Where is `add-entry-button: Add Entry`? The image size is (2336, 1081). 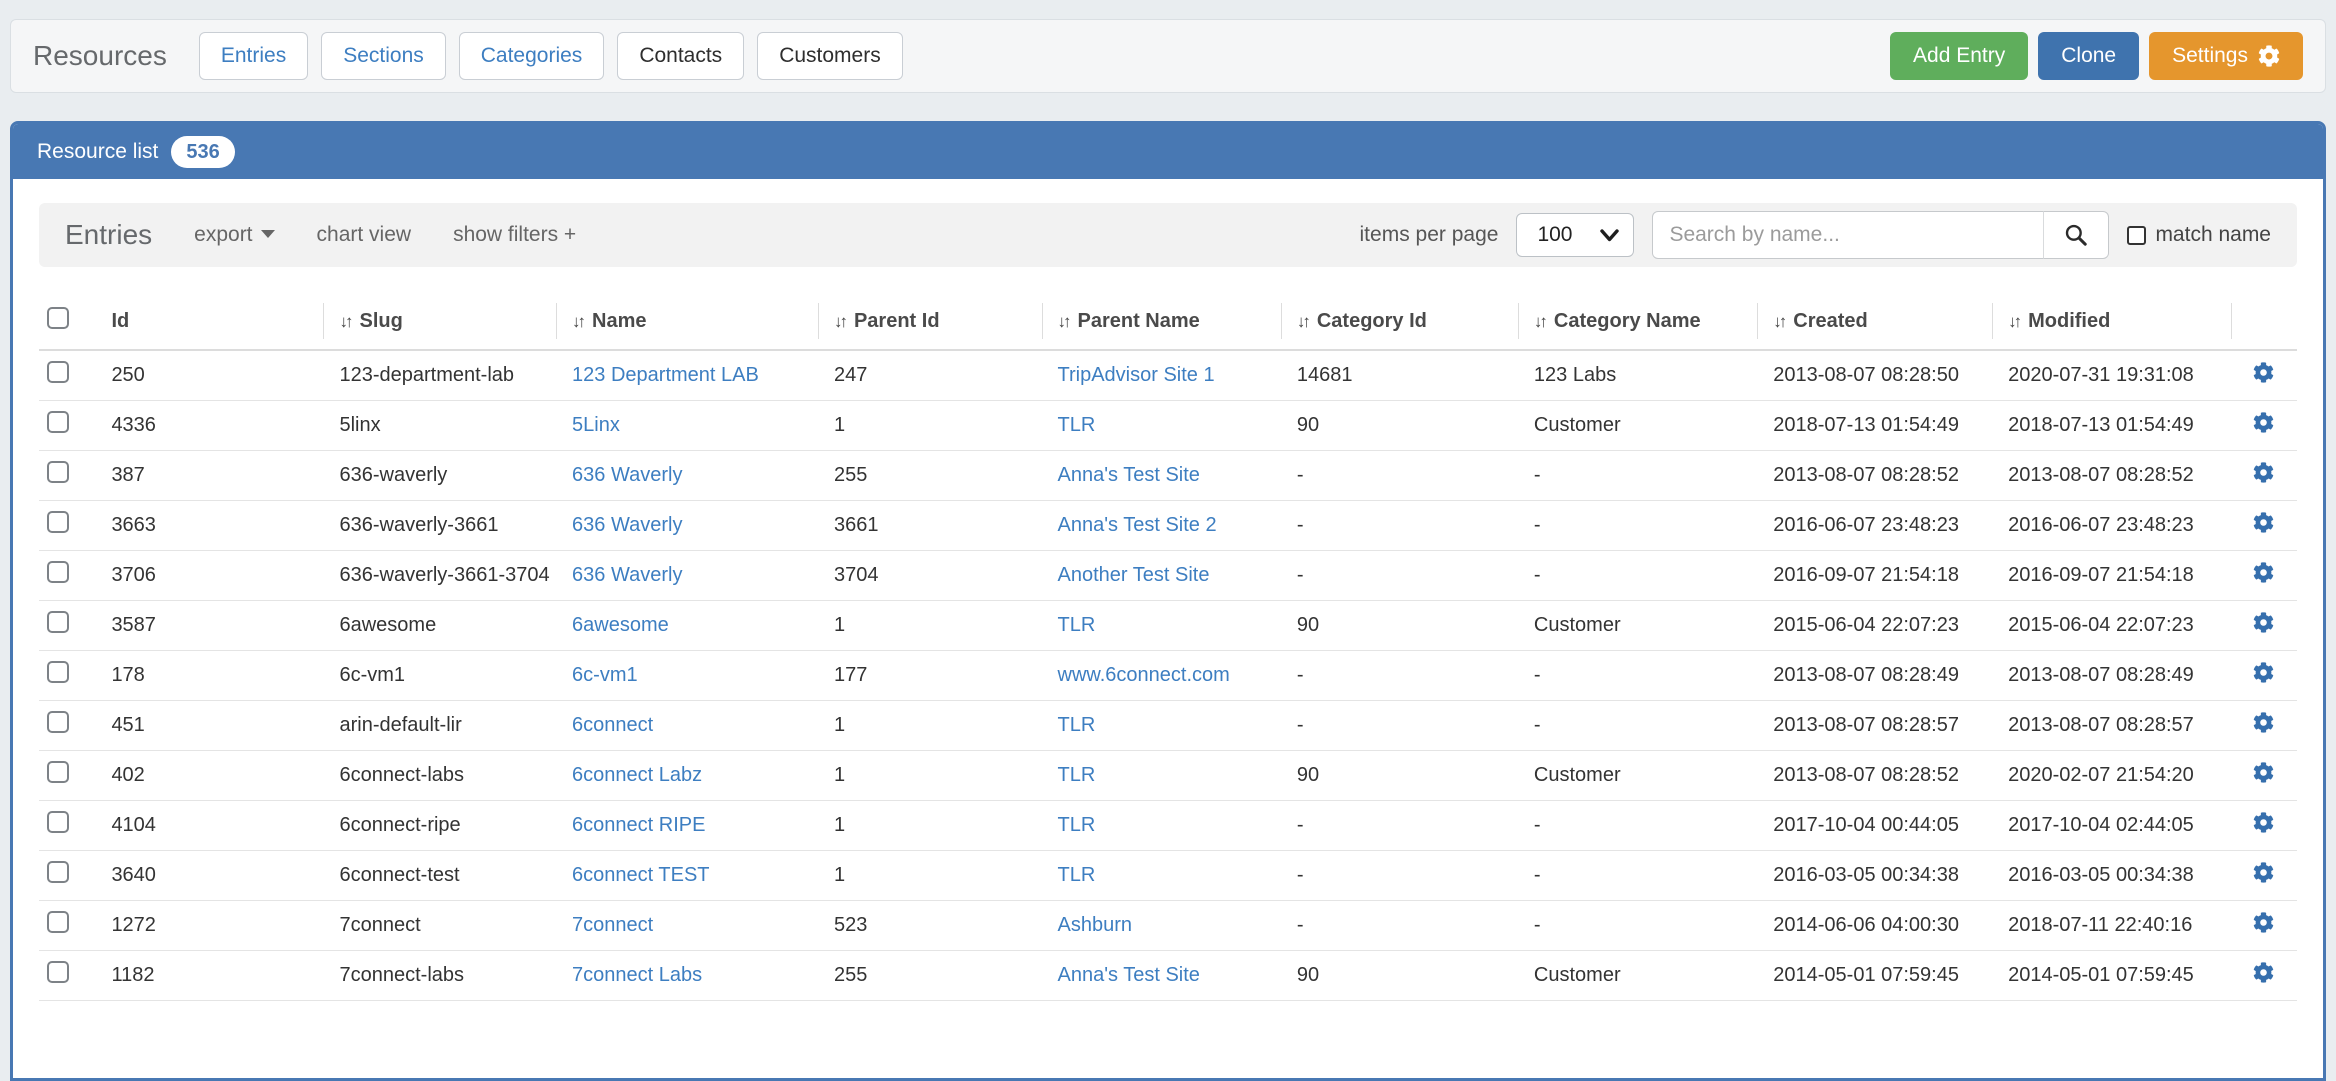 add-entry-button: Add Entry is located at coordinates (1959, 56).